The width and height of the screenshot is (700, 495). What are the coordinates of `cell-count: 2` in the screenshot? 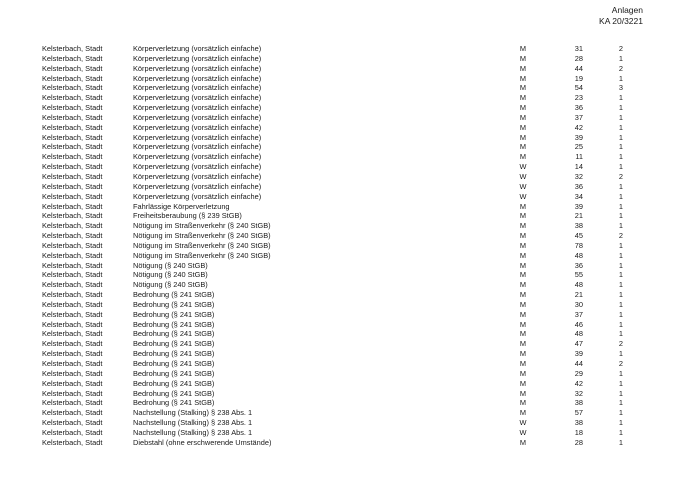 It's located at (620, 236).